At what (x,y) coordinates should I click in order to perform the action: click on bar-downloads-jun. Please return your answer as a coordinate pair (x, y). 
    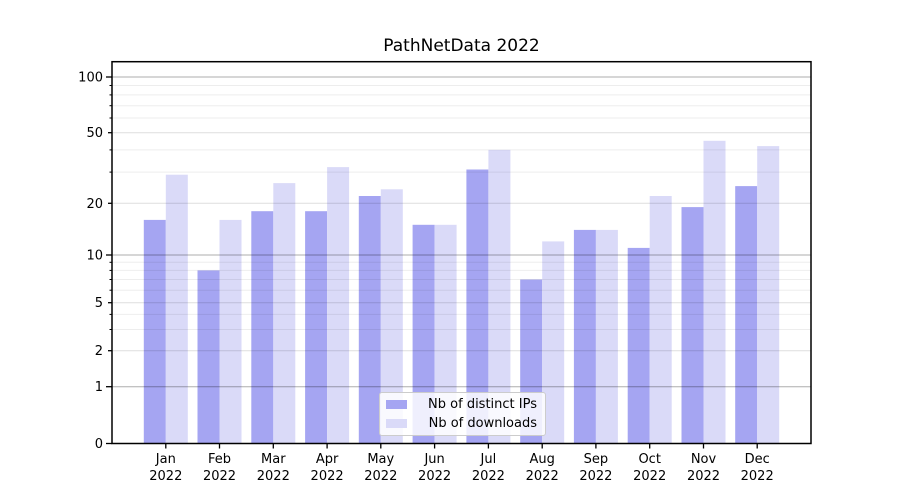
    Looking at the image, I should click on (445, 334).